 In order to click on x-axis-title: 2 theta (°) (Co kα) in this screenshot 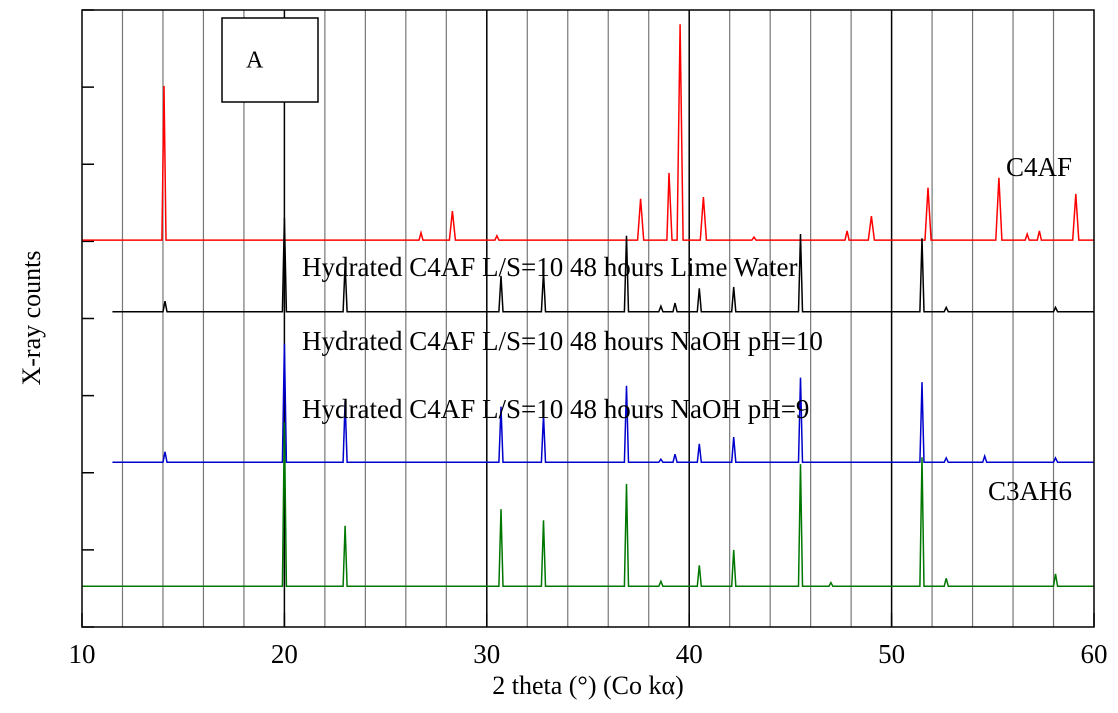, I will do `click(588, 685)`.